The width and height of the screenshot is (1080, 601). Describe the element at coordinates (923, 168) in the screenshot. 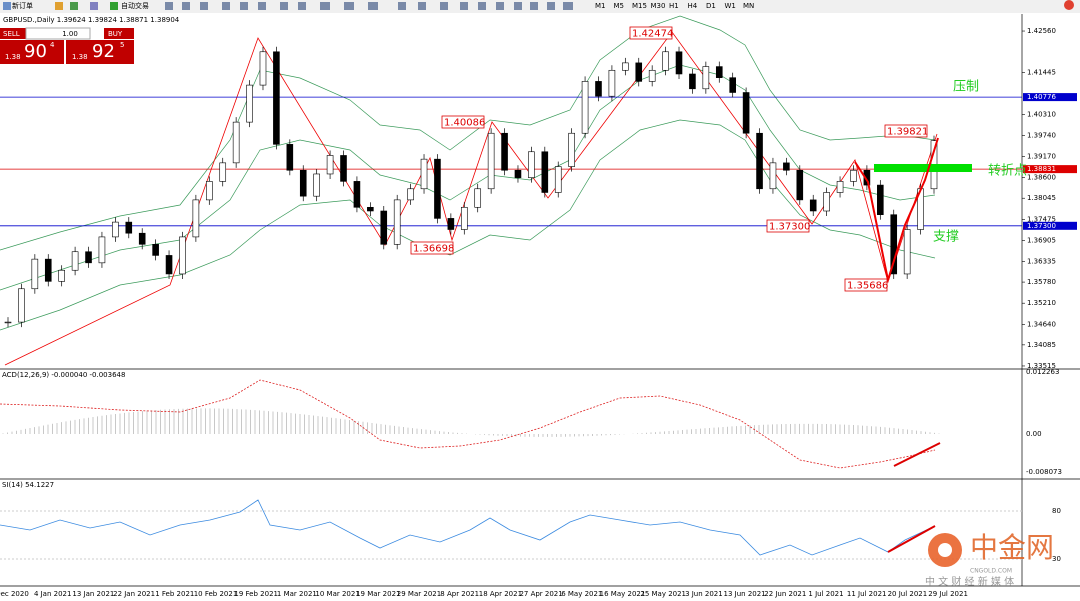

I see `turning-zone` at that location.